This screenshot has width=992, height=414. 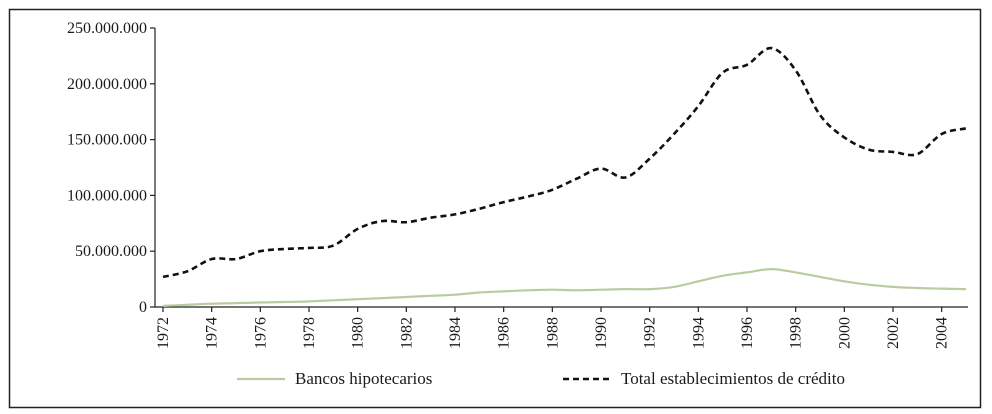 What do you see at coordinates (260, 333) in the screenshot?
I see `x-tick-label: 1976` at bounding box center [260, 333].